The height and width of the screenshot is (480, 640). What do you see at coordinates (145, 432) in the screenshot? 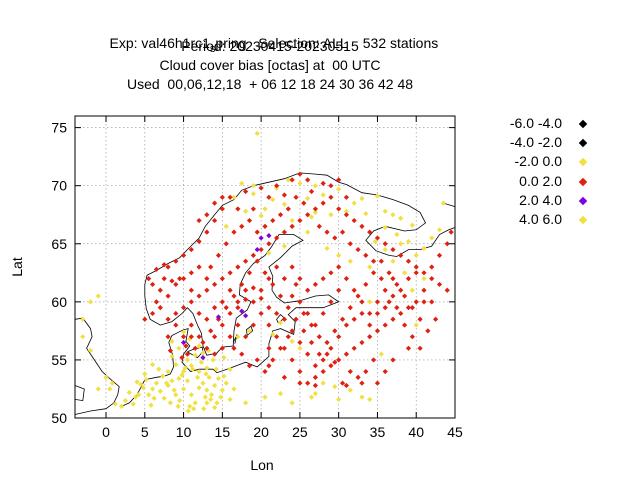
I see `x-tick-label: 5` at bounding box center [145, 432].